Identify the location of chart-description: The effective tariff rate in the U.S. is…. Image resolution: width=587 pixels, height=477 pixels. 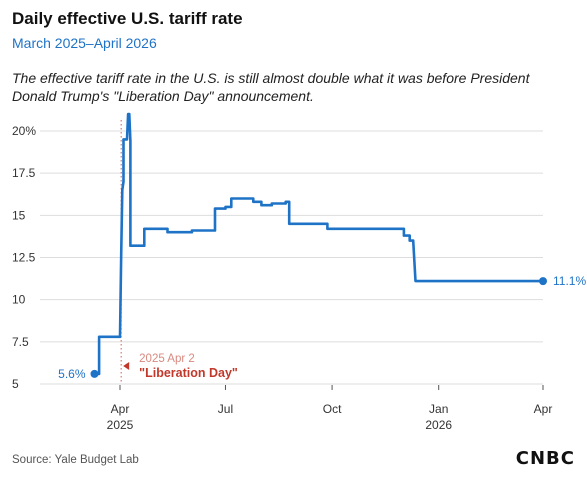
(271, 87).